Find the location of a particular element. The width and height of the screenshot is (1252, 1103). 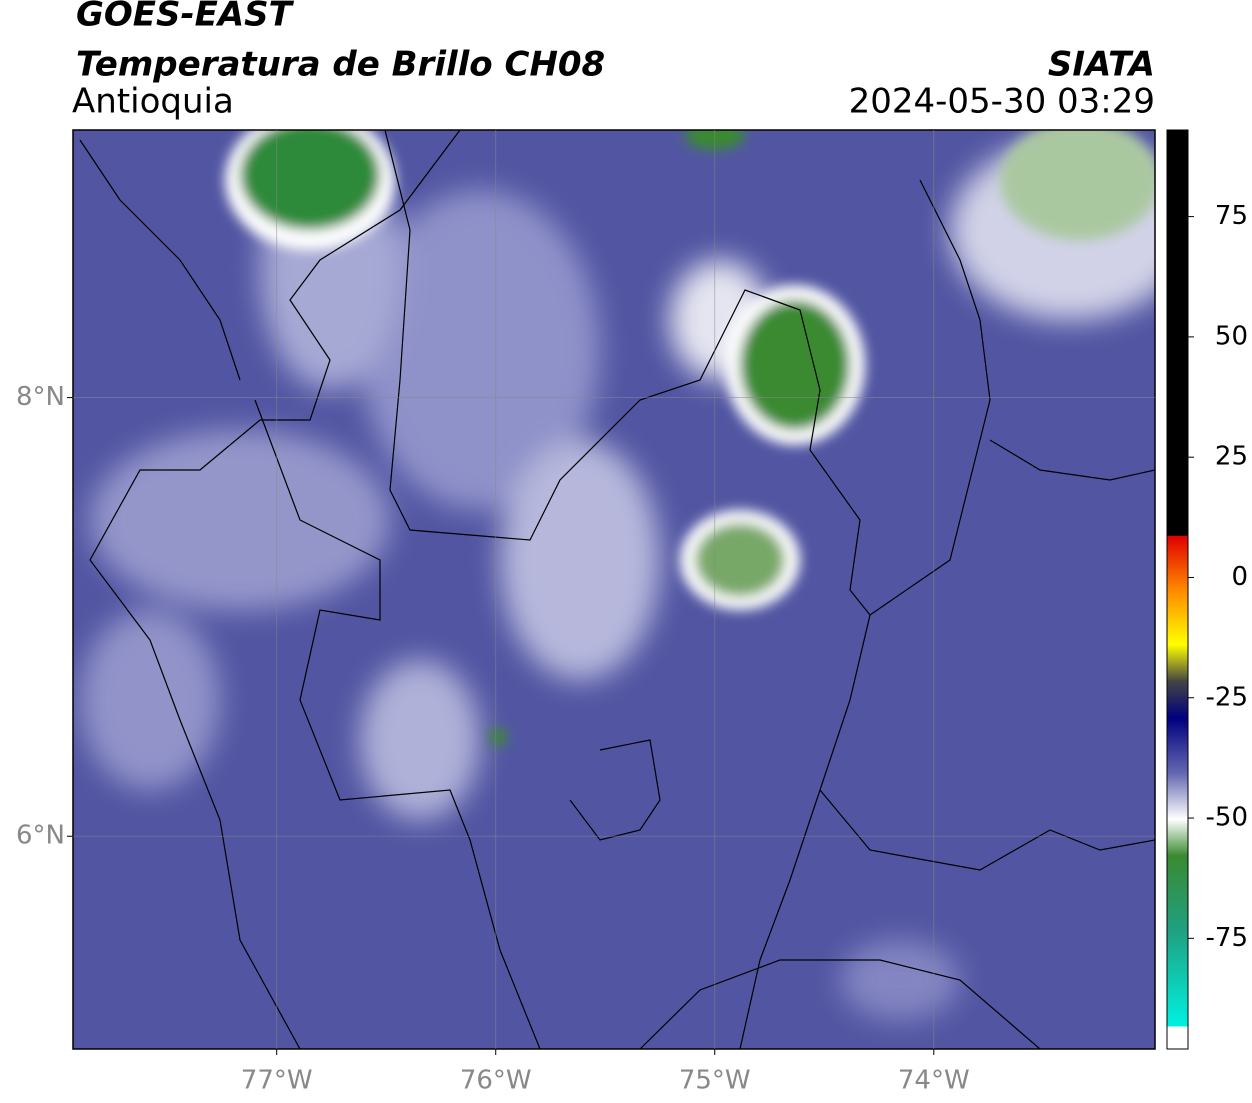

datetime: 2024-05-30 03:29 is located at coordinates (1002, 102).